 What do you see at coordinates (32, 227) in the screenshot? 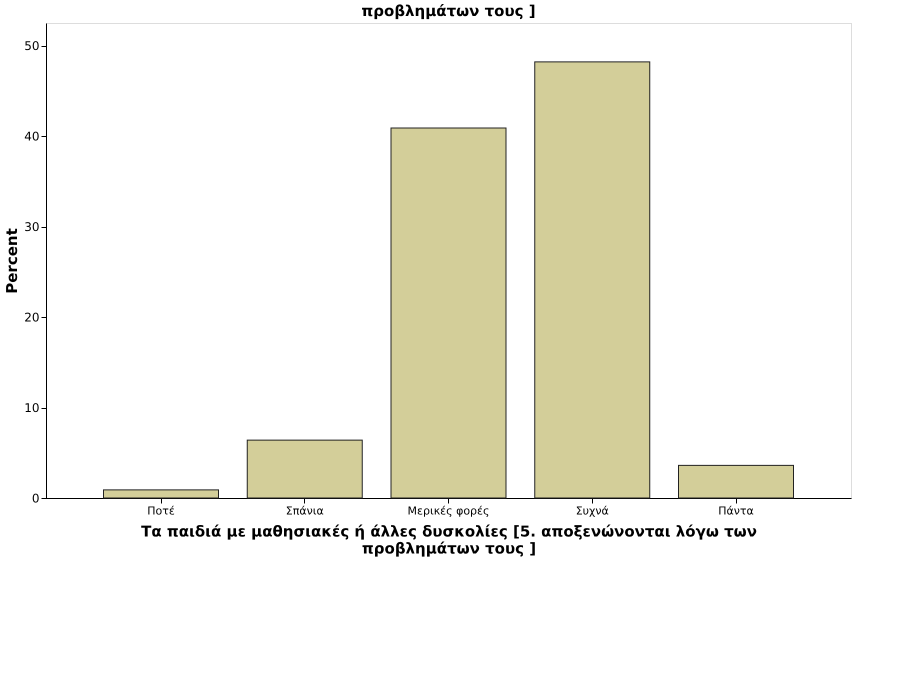
I see `y-tick-label: 30` at bounding box center [32, 227].